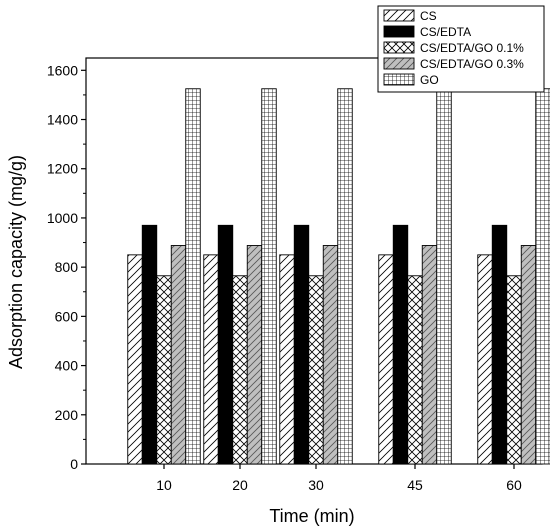 The height and width of the screenshot is (531, 550). What do you see at coordinates (339, 478) in the screenshot?
I see `x-axis: 10 20 30 45 60` at bounding box center [339, 478].